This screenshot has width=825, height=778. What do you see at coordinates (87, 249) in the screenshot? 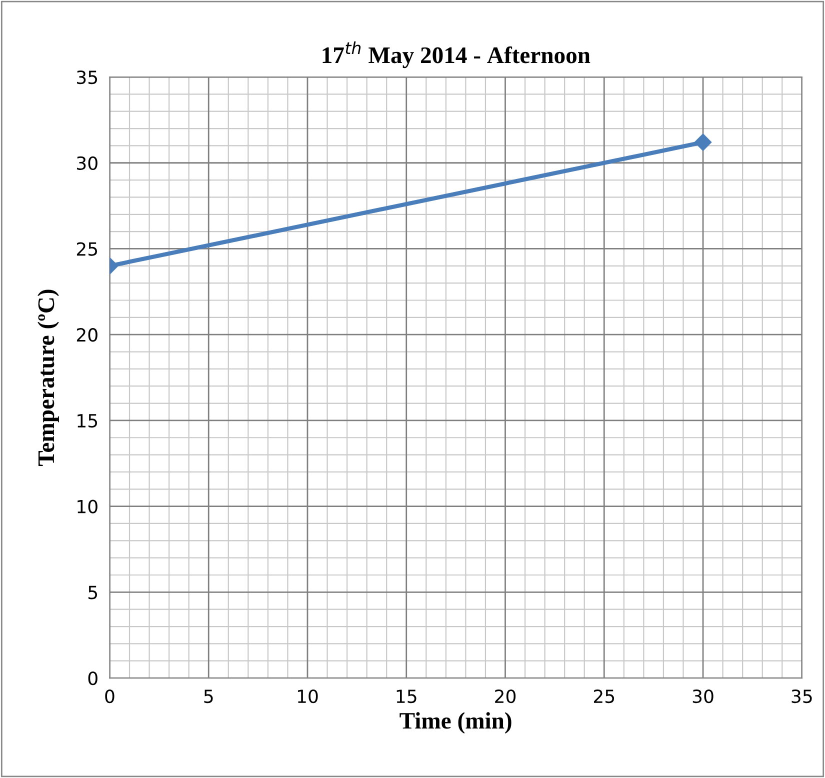
I see `y-tick-label: 25` at bounding box center [87, 249].